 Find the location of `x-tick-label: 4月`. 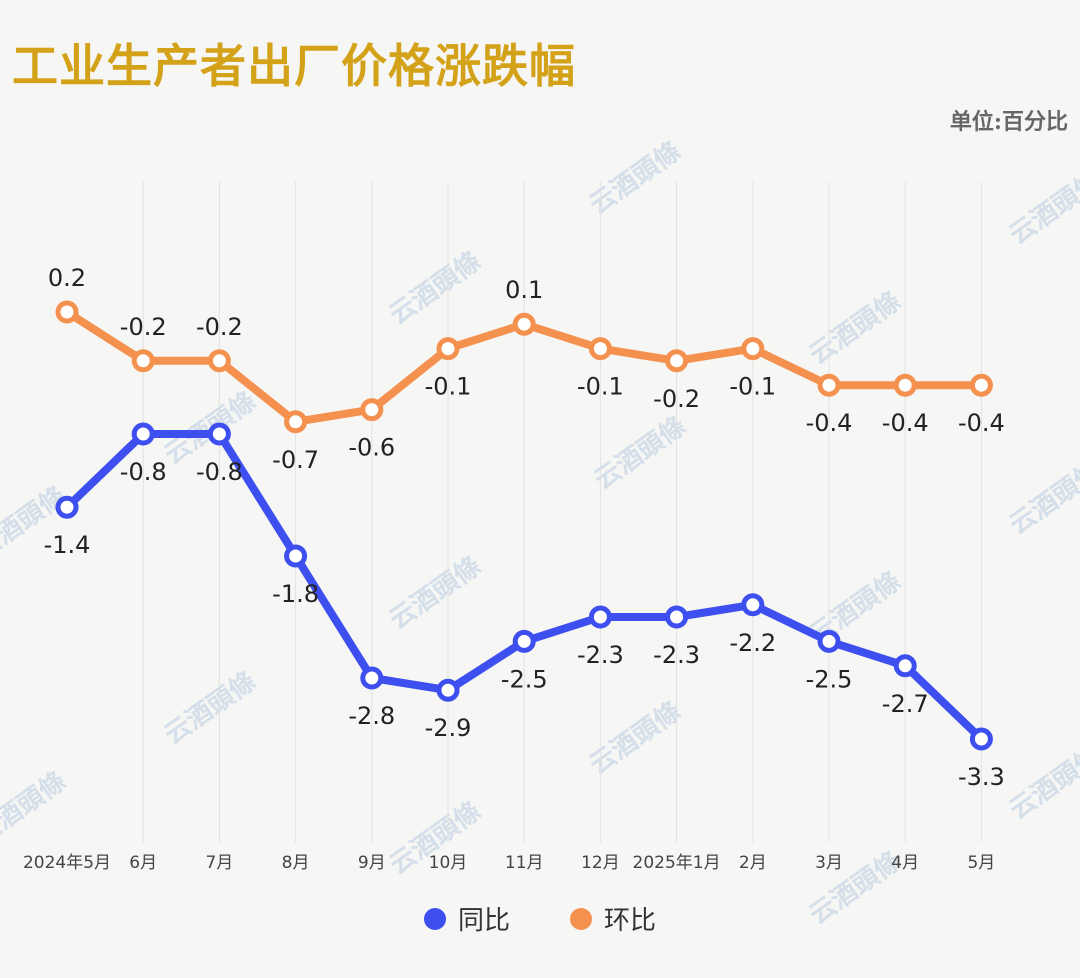

x-tick-label: 4月 is located at coordinates (905, 863).